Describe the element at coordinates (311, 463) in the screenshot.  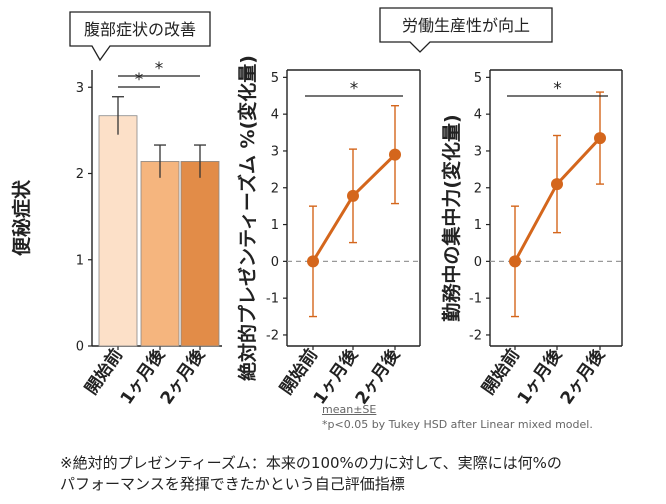
I see `definition-note-line-1: ※絶対的プレゼンティーズム：本来の100%の力に対して、実際には何%の` at that location.